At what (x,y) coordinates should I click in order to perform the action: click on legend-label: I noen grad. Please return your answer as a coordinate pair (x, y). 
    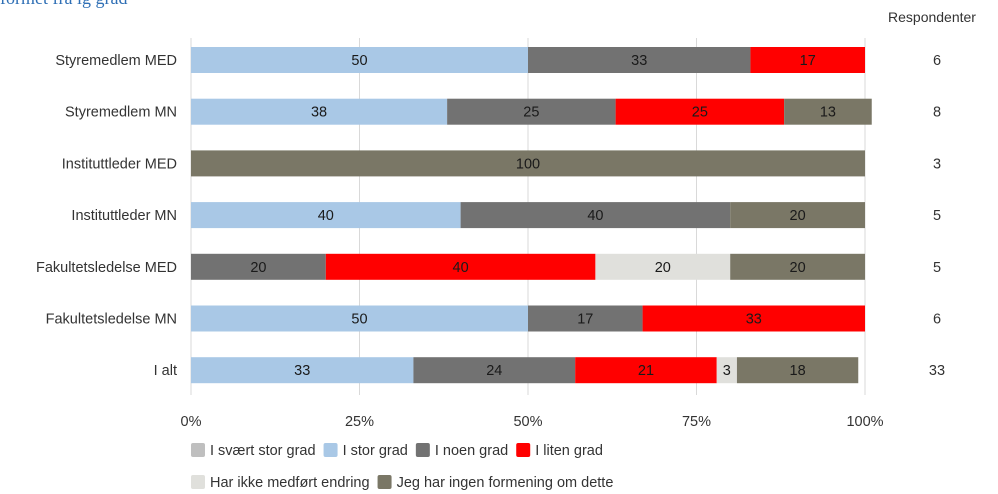
    Looking at the image, I should click on (471, 451).